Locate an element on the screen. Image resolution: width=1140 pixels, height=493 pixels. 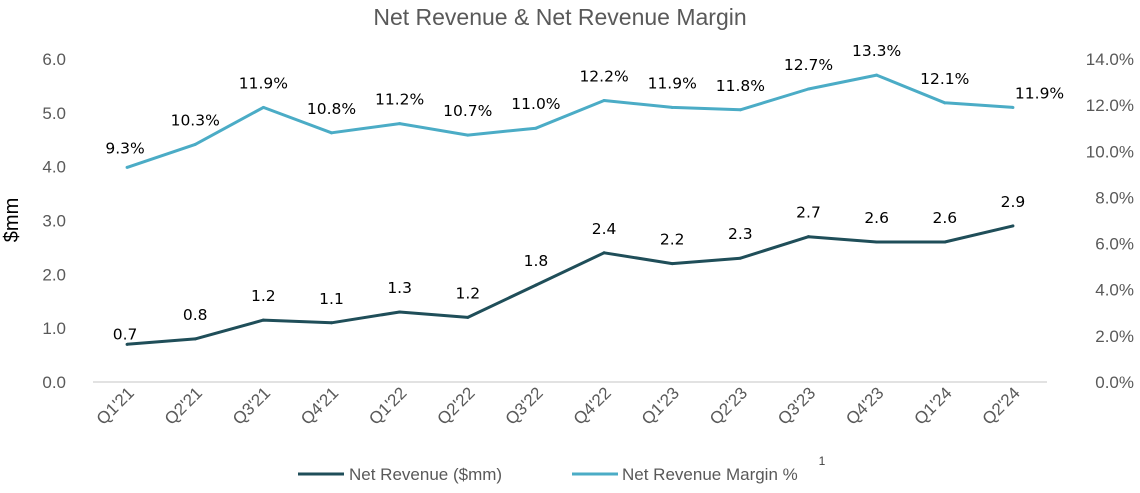
left-tick-label: 0.0 is located at coordinates (54, 382).